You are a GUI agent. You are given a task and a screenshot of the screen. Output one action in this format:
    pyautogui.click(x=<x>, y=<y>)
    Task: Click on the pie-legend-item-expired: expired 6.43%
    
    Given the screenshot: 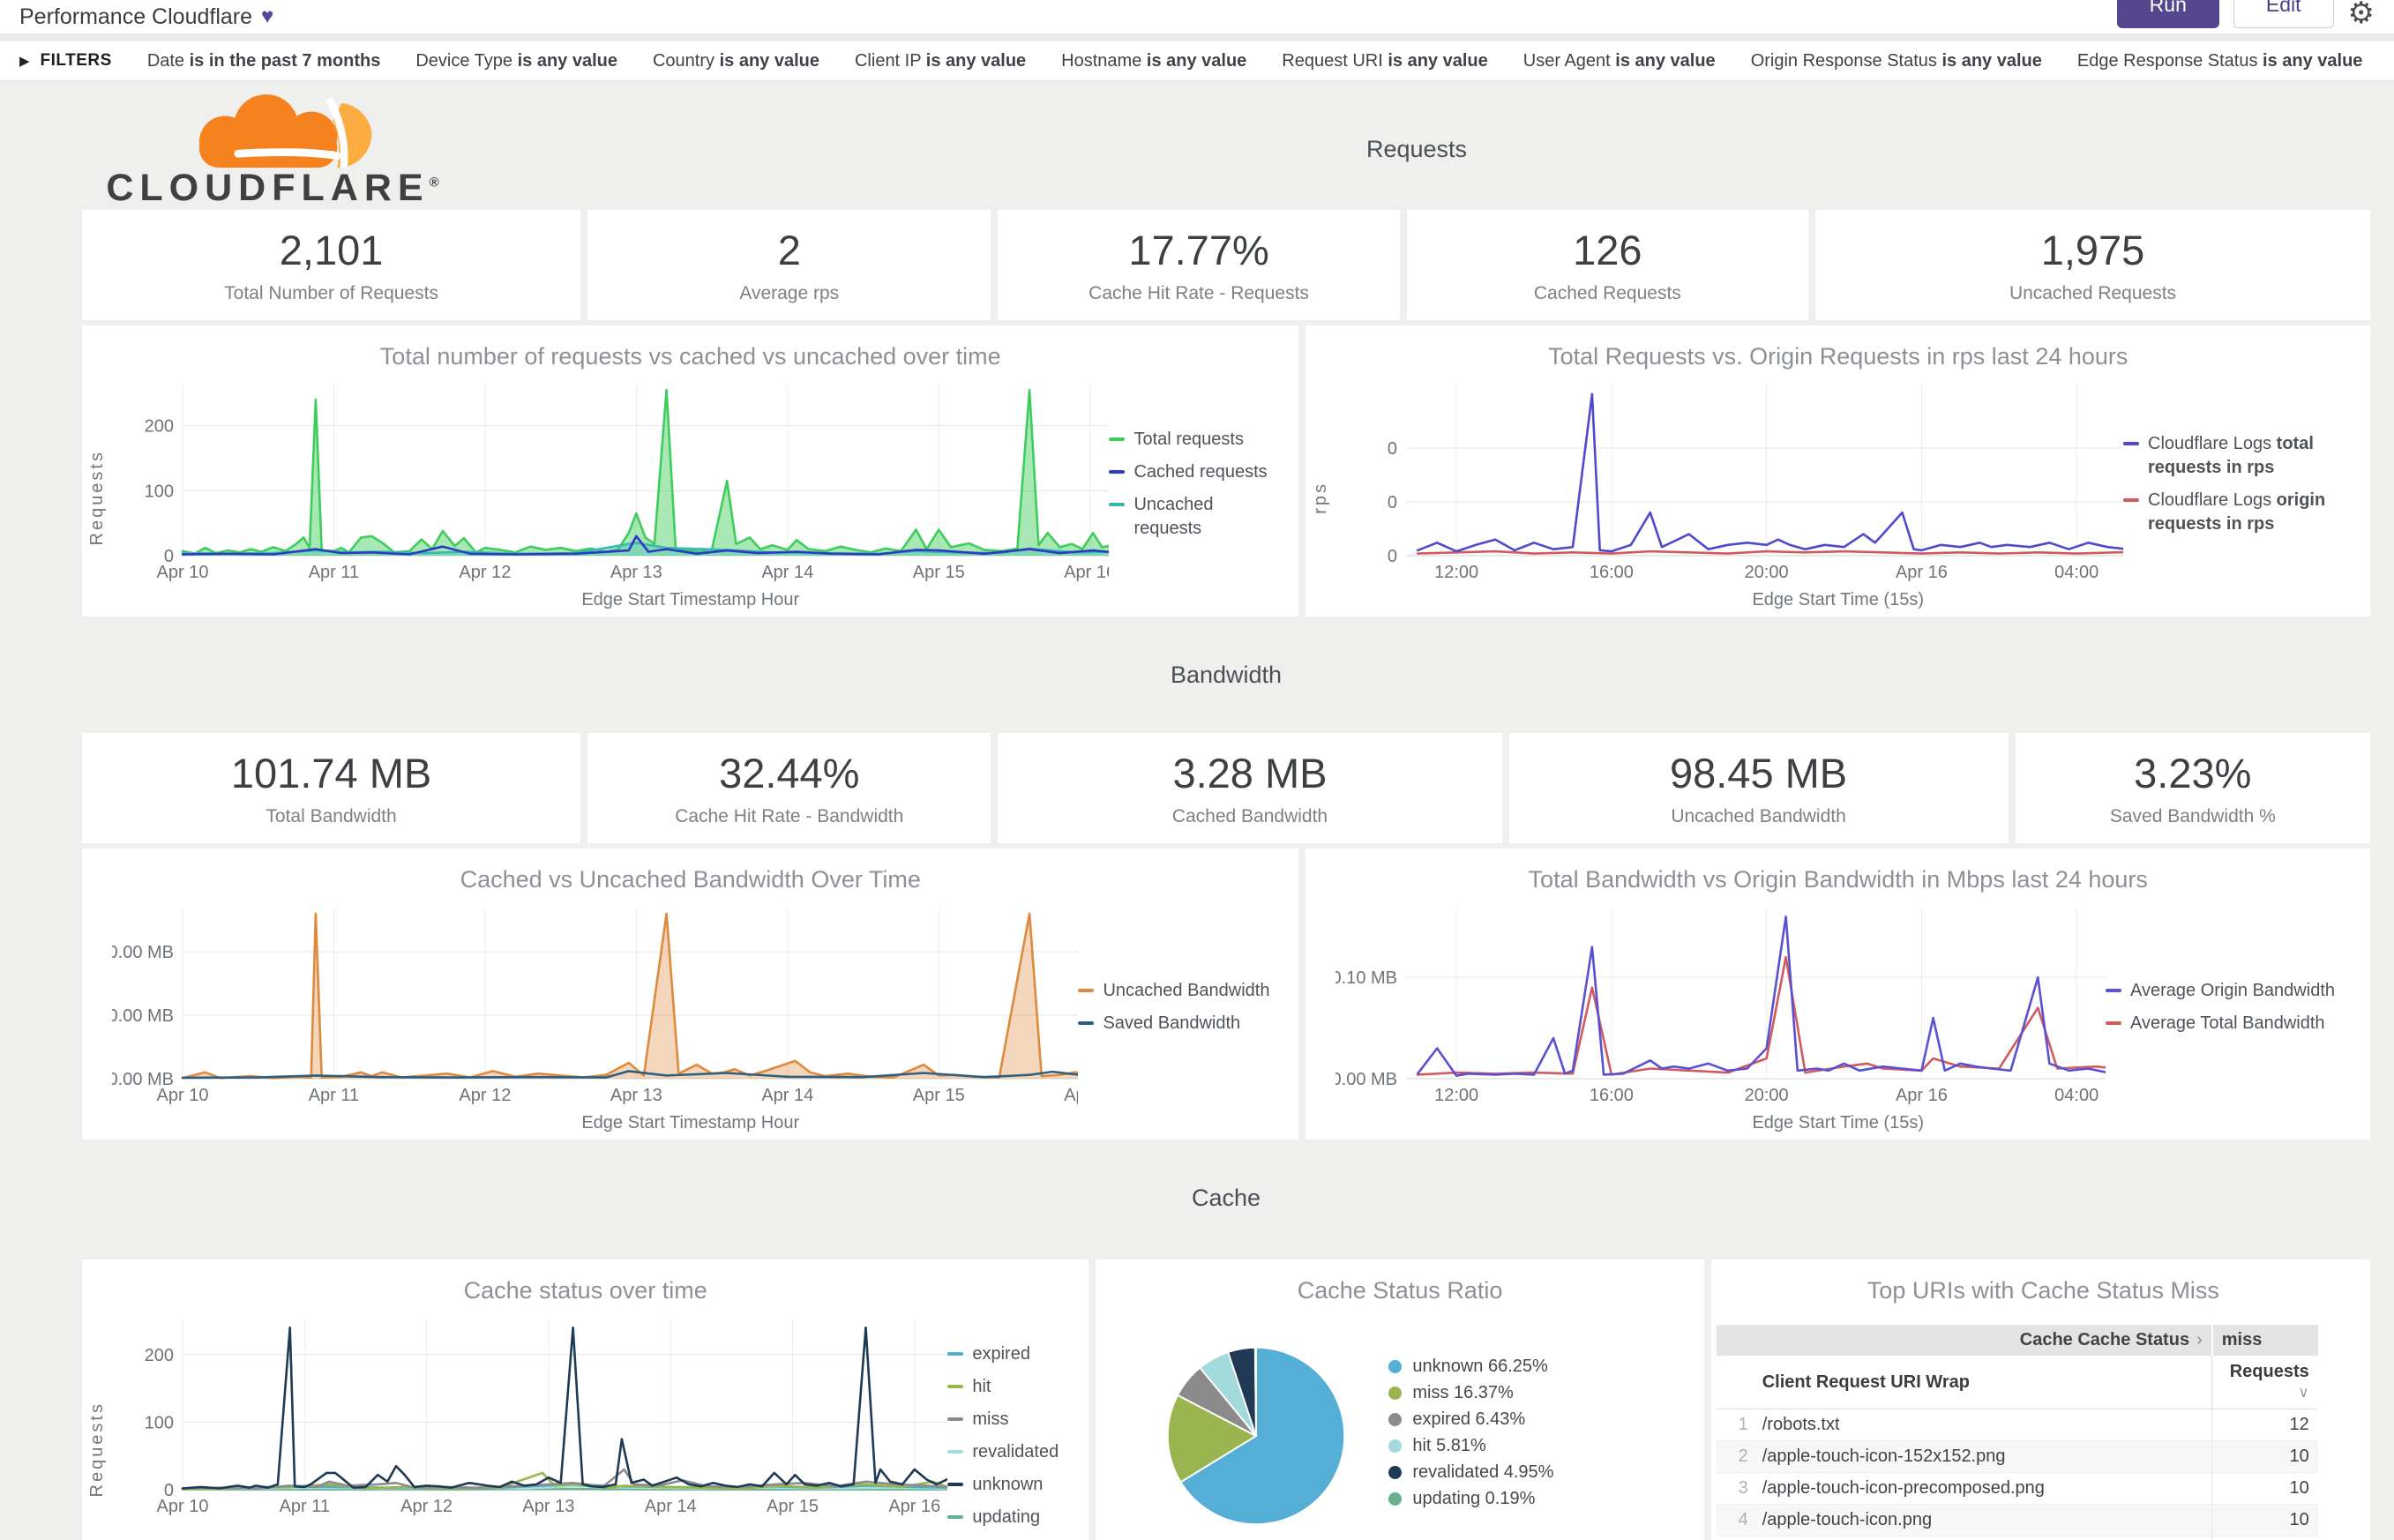 What is the action you would take?
    pyautogui.click(x=1471, y=1419)
    